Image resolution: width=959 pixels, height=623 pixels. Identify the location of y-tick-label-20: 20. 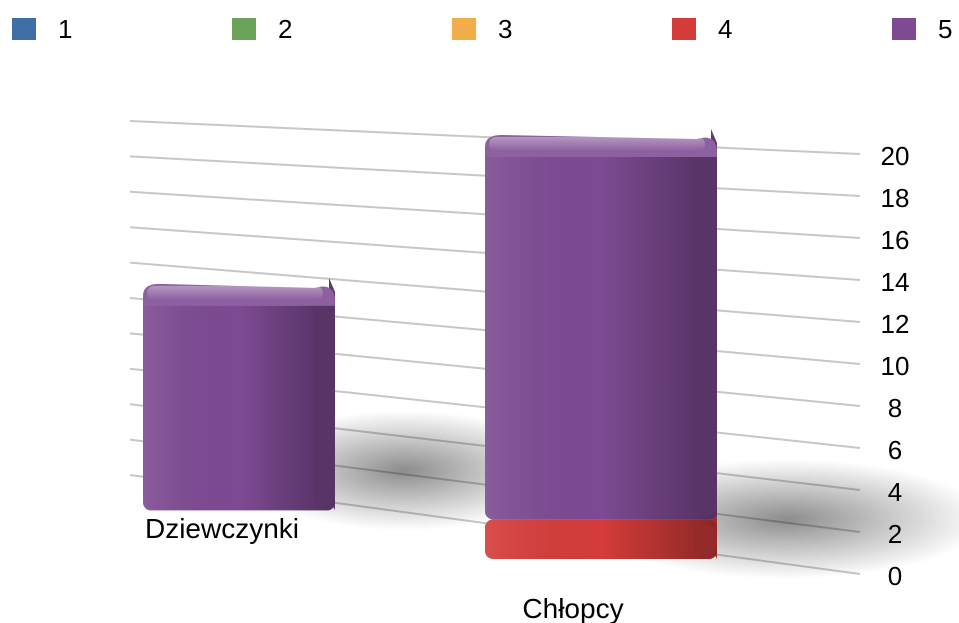
(895, 156).